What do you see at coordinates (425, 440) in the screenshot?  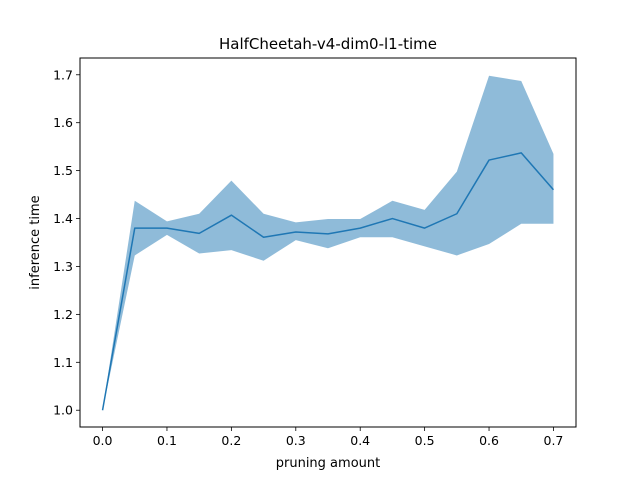 I see `x-tick-label: 0.5` at bounding box center [425, 440].